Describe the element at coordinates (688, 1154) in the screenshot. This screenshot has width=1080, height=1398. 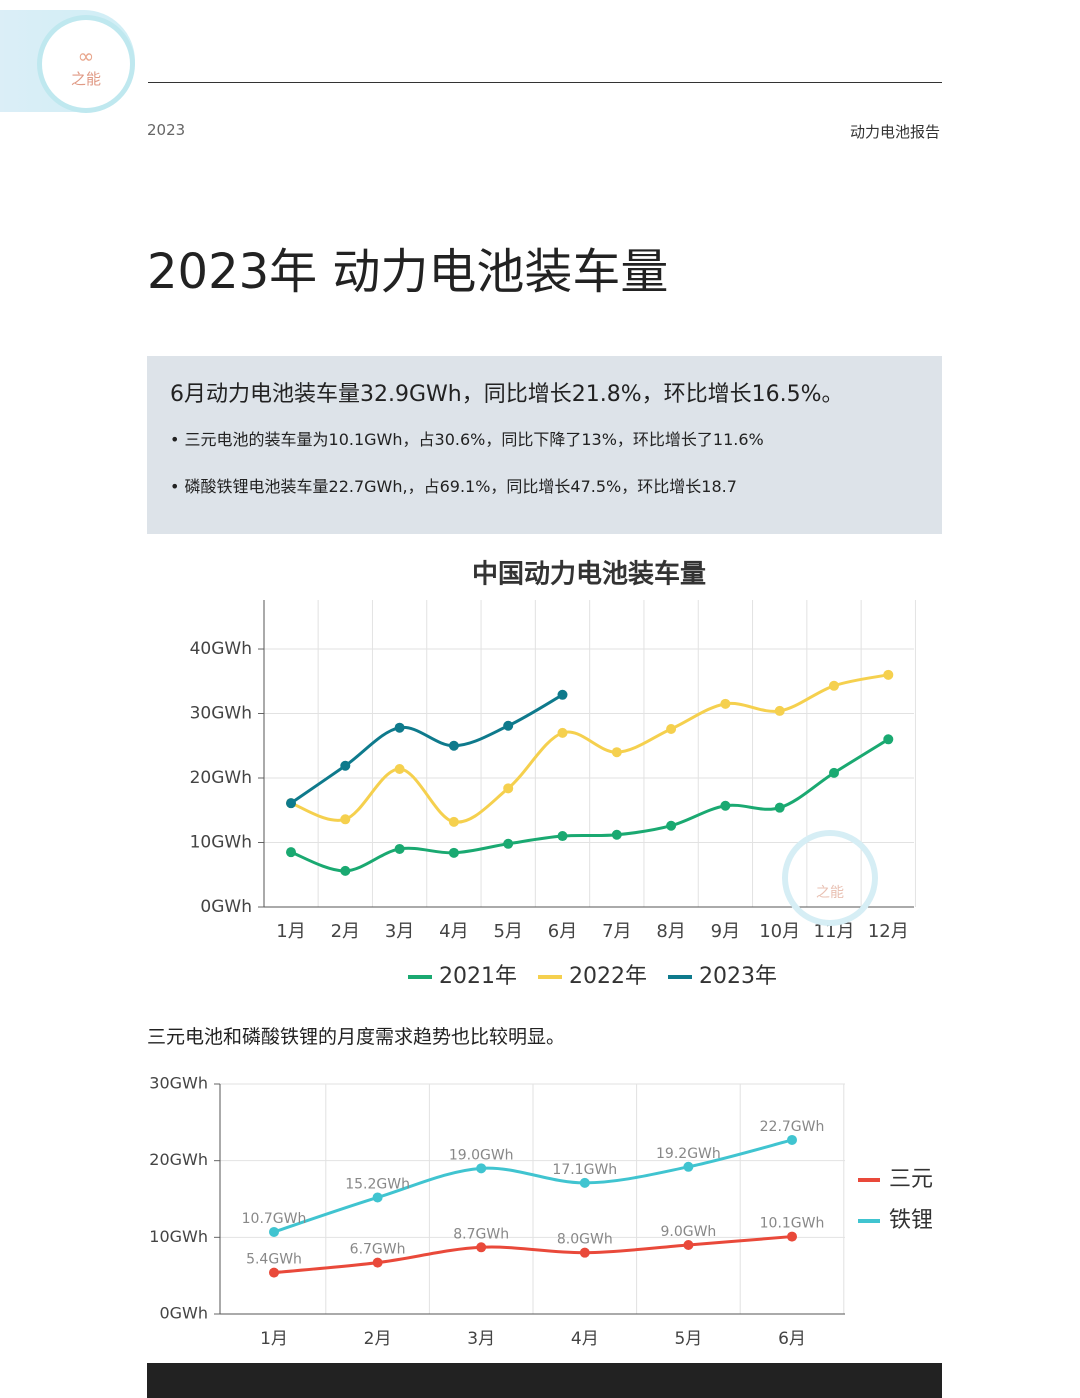
I see `value-label: 19.2GWh` at that location.